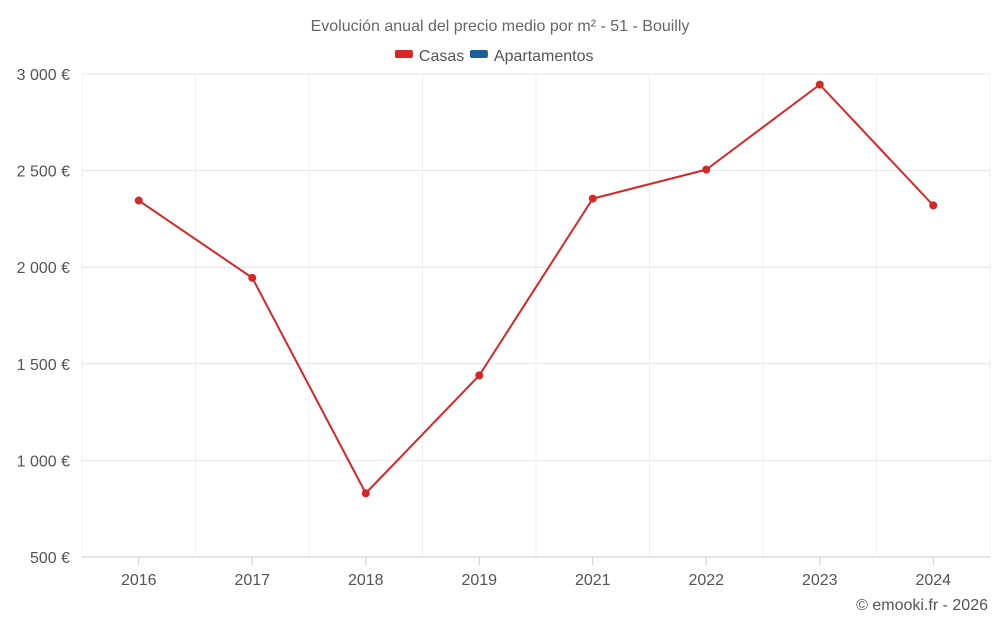 This screenshot has height=625, width=1000. I want to click on x-tick-label: 2022, so click(706, 580).